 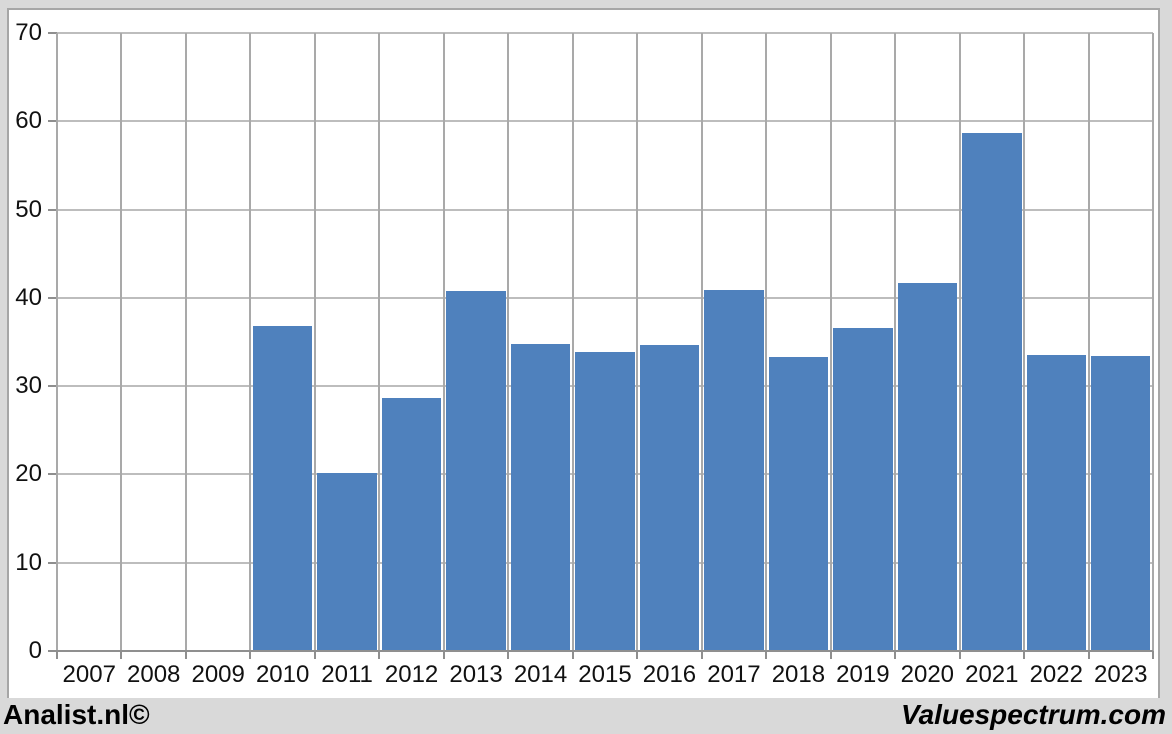 I want to click on y-axis-label: 70, so click(x=28, y=32).